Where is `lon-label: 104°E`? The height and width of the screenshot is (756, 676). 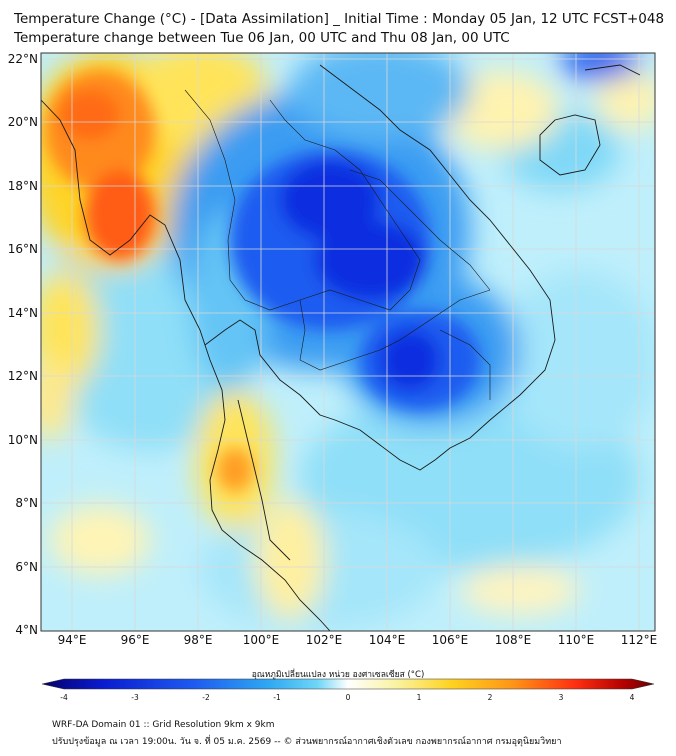 lon-label: 104°E is located at coordinates (387, 640).